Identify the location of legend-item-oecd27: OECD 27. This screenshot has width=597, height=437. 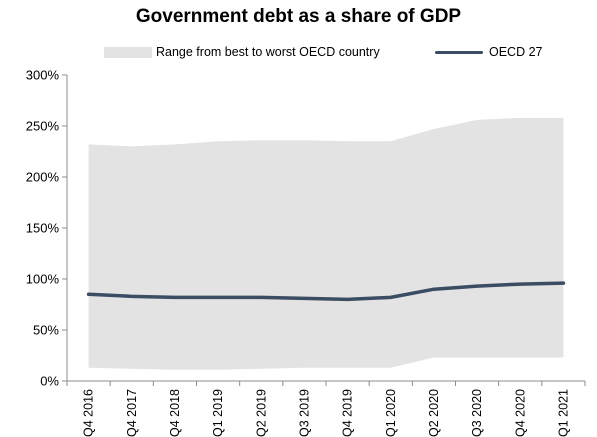
(489, 52).